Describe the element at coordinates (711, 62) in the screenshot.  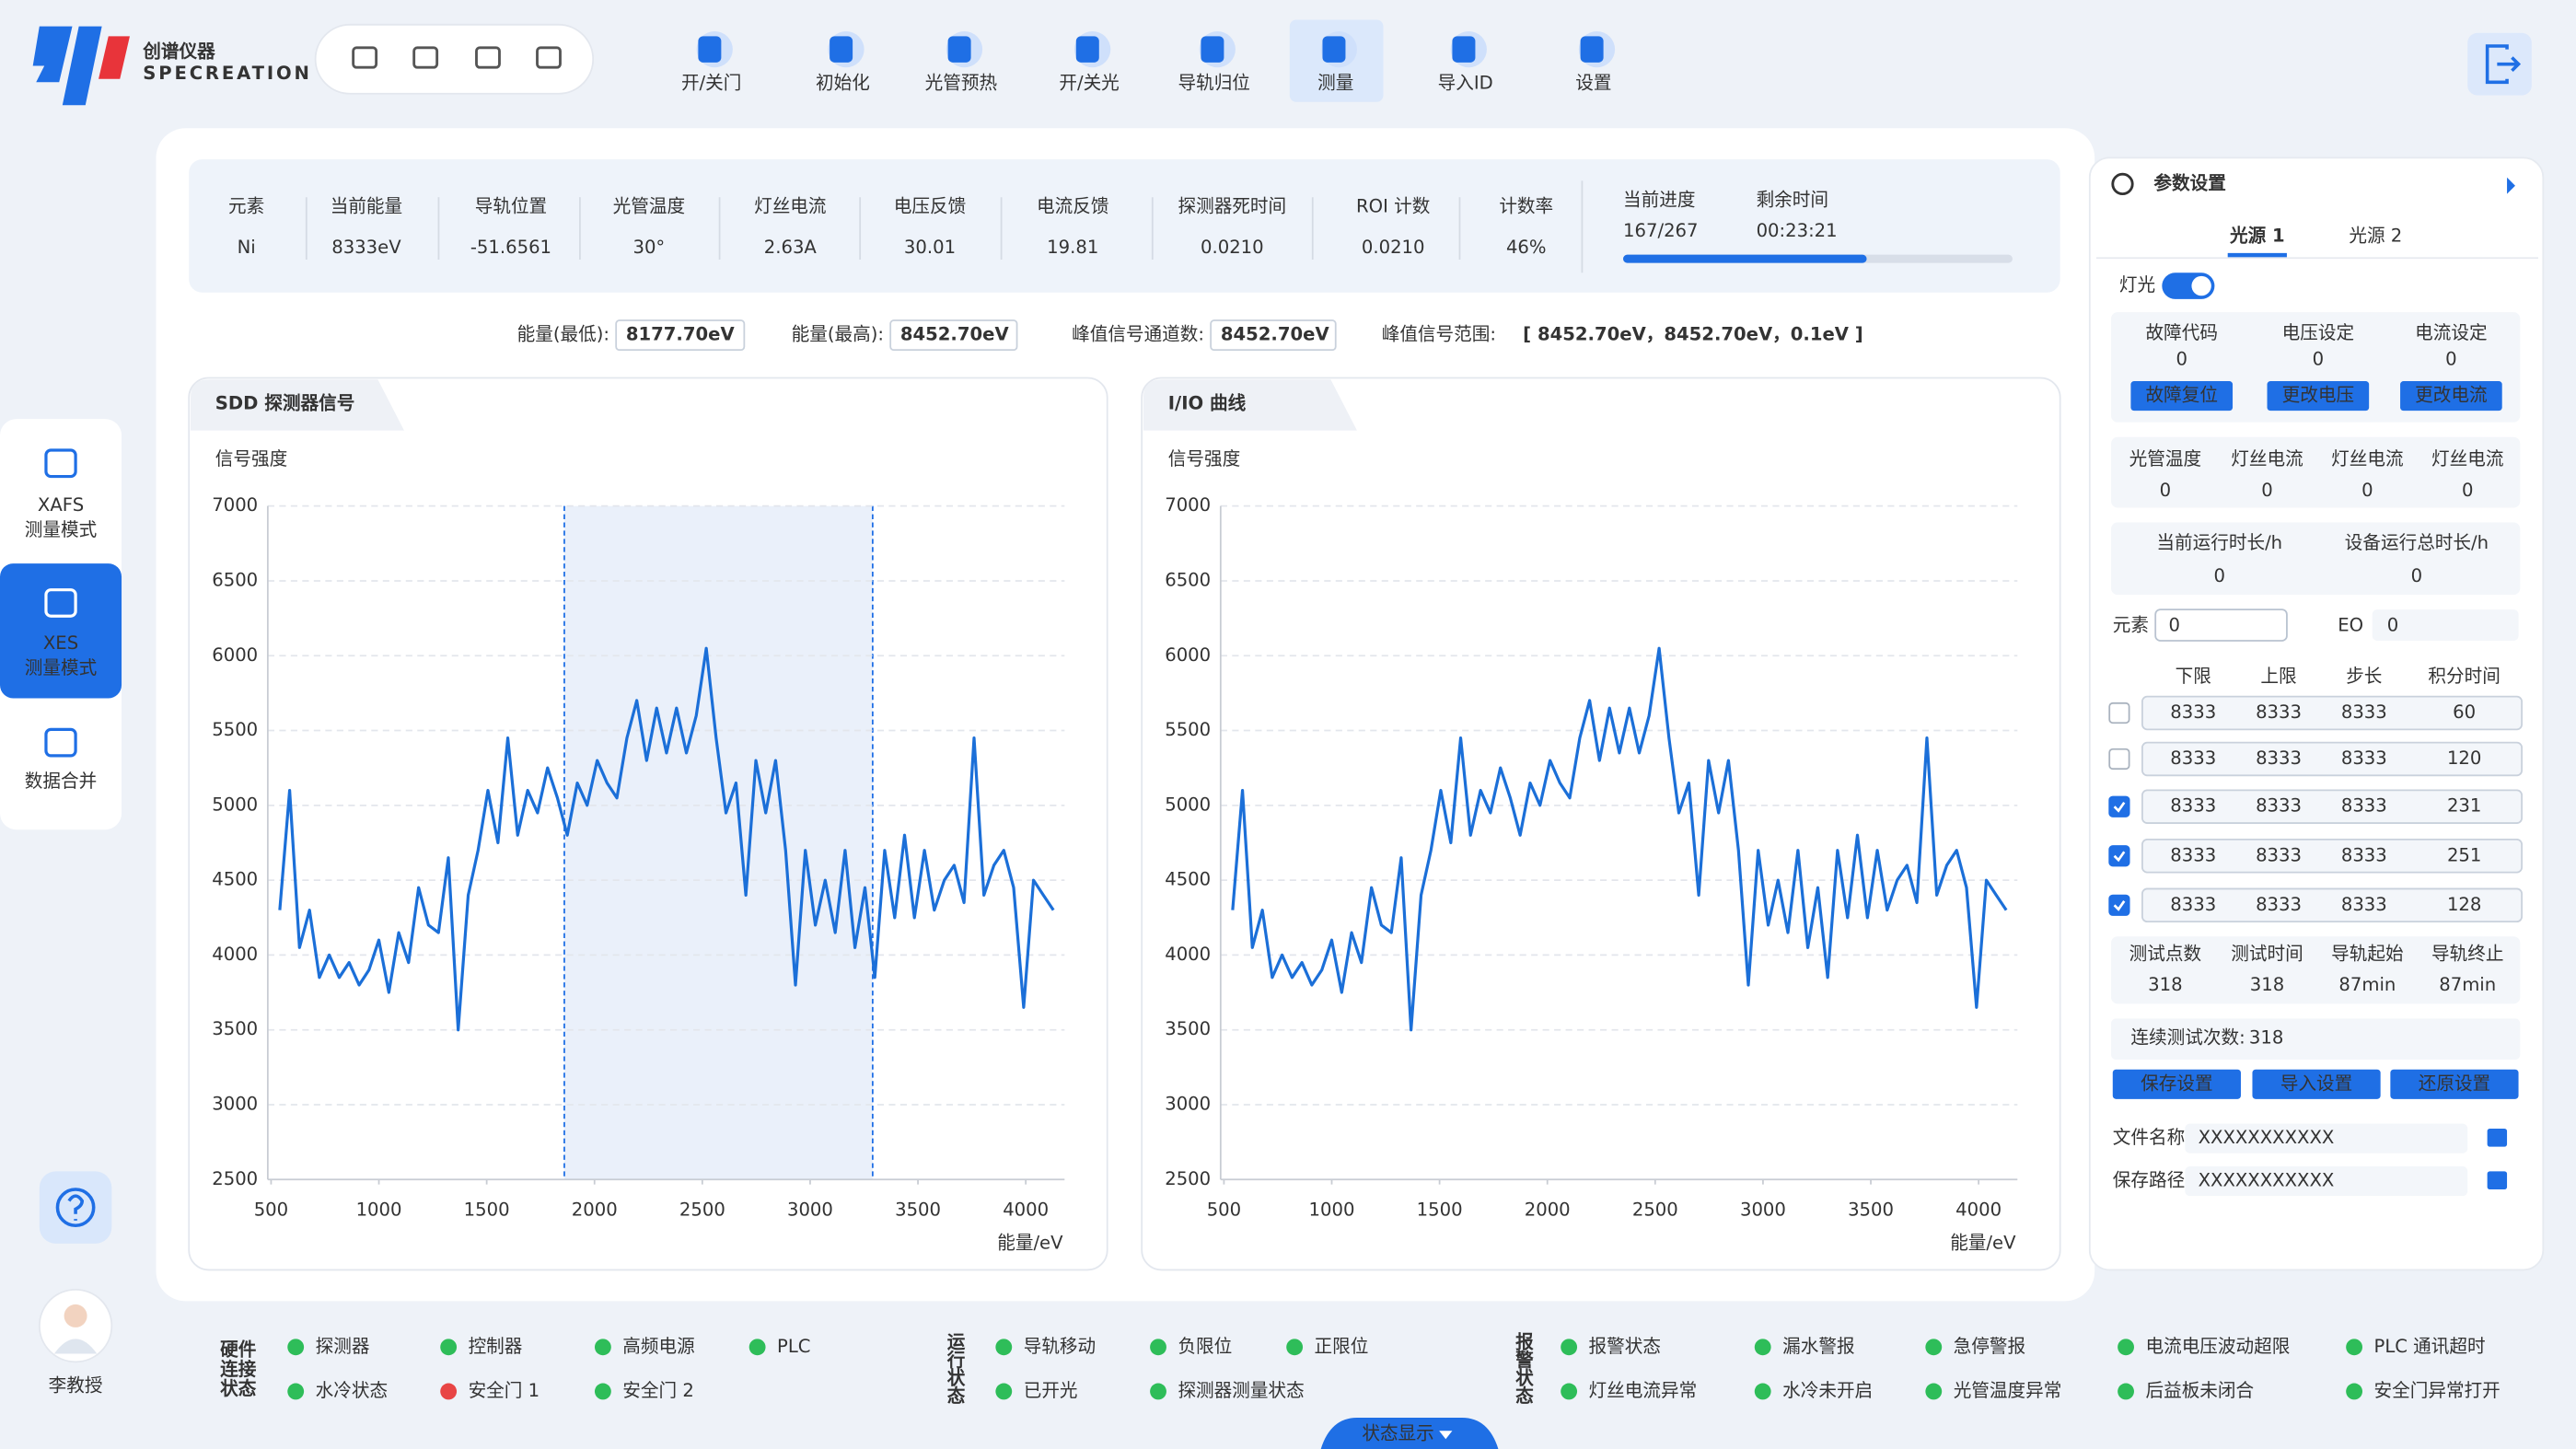
I see `toolbar-button: 开/关门` at that location.